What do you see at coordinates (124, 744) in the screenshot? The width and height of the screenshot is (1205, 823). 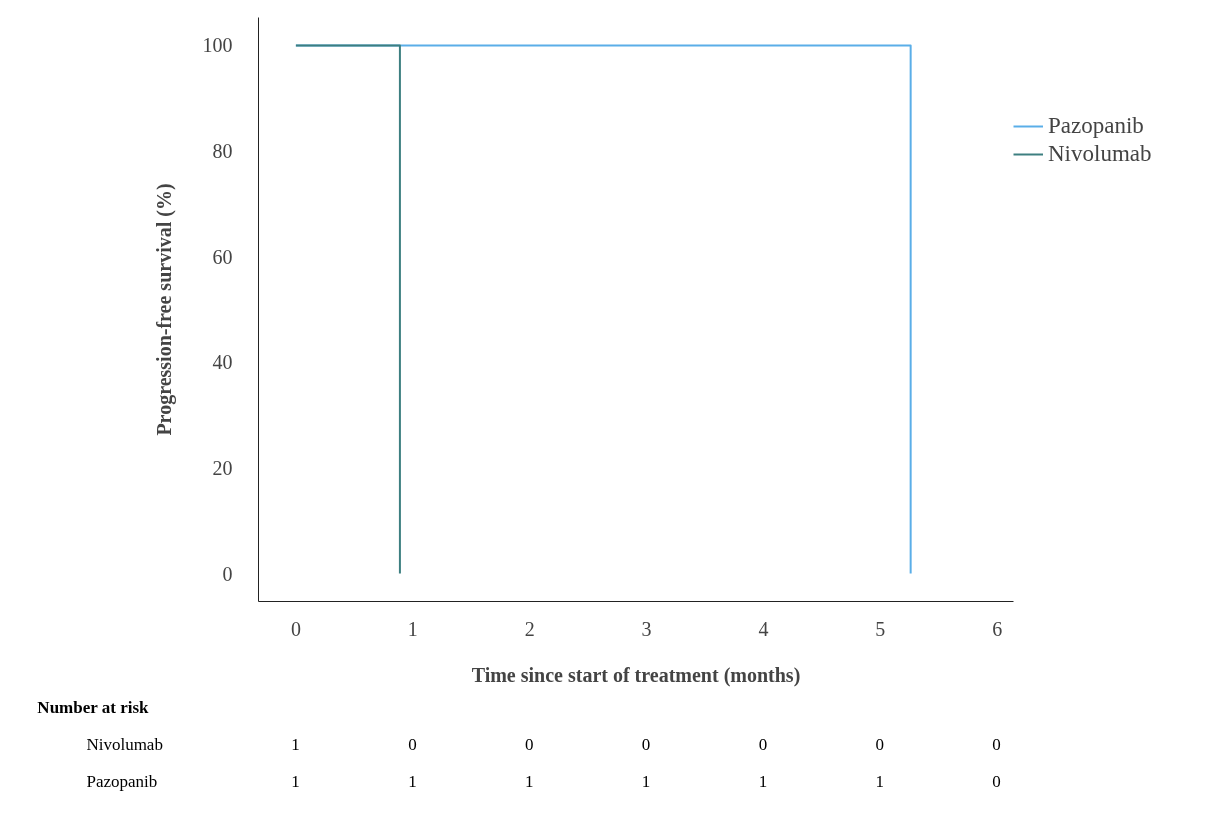 I see `text: Nivolumab` at bounding box center [124, 744].